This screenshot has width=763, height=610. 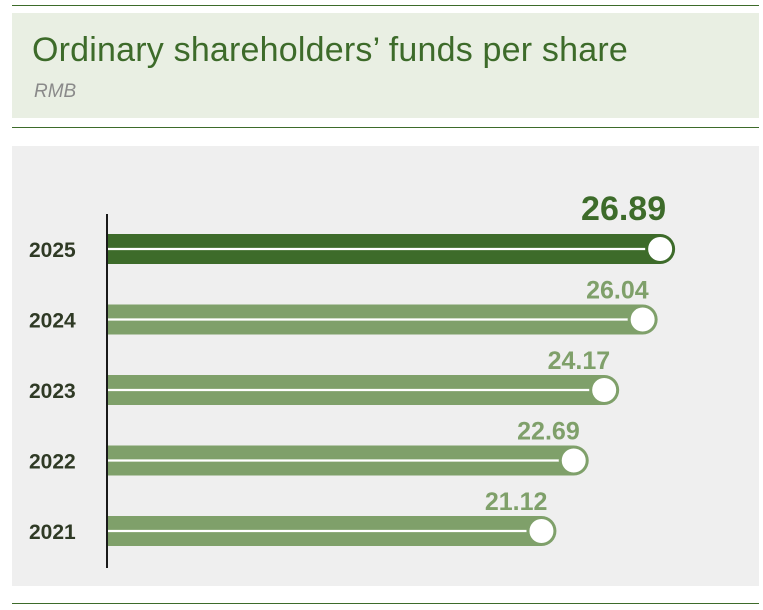 What do you see at coordinates (604, 390) in the screenshot?
I see `bar-cap-2023` at bounding box center [604, 390].